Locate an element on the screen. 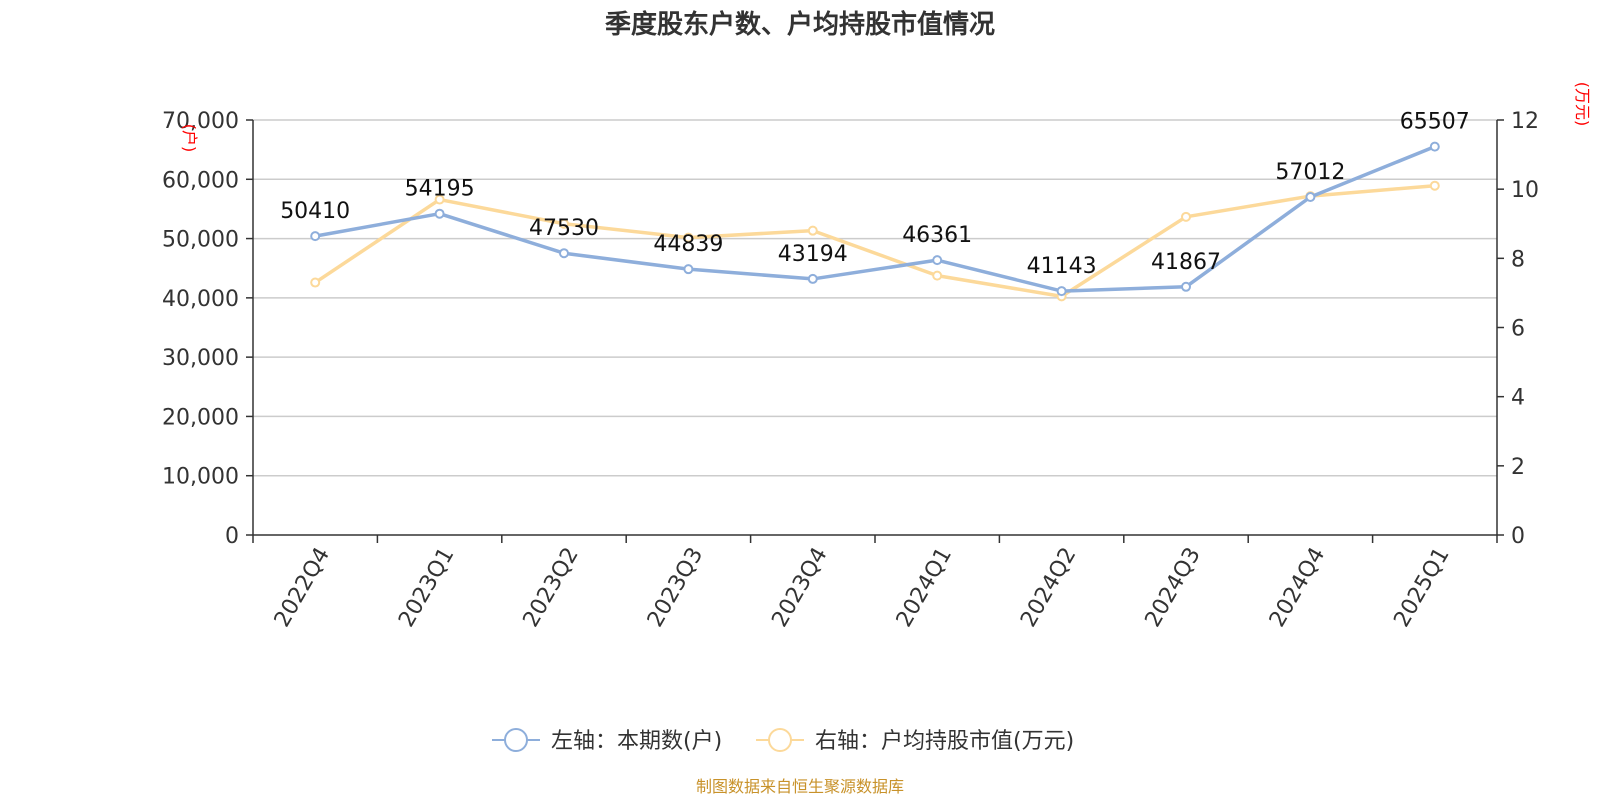 The image size is (1600, 800). legend-label-left: 左轴：本期数(户) is located at coordinates (636, 741).